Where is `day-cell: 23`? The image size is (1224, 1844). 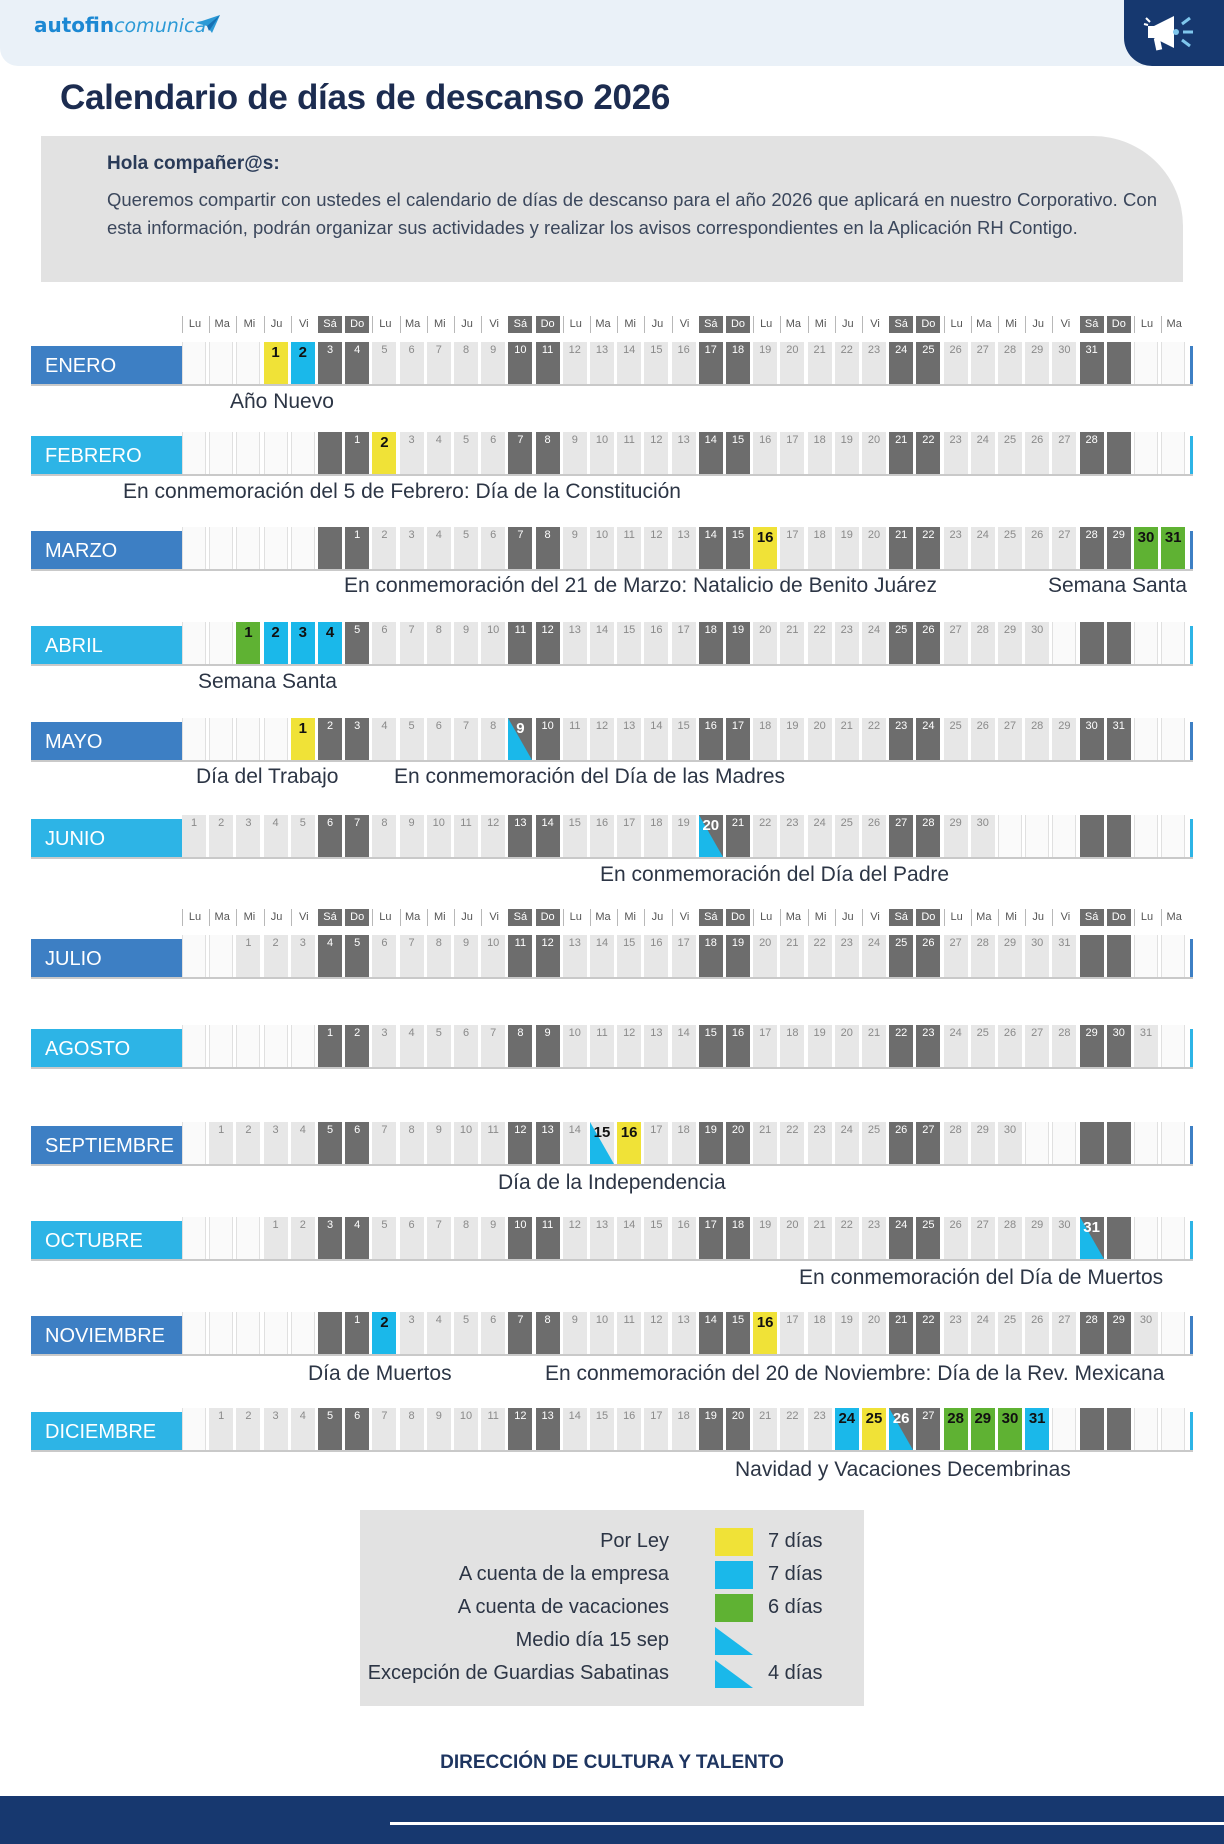 day-cell: 23 is located at coordinates (792, 836).